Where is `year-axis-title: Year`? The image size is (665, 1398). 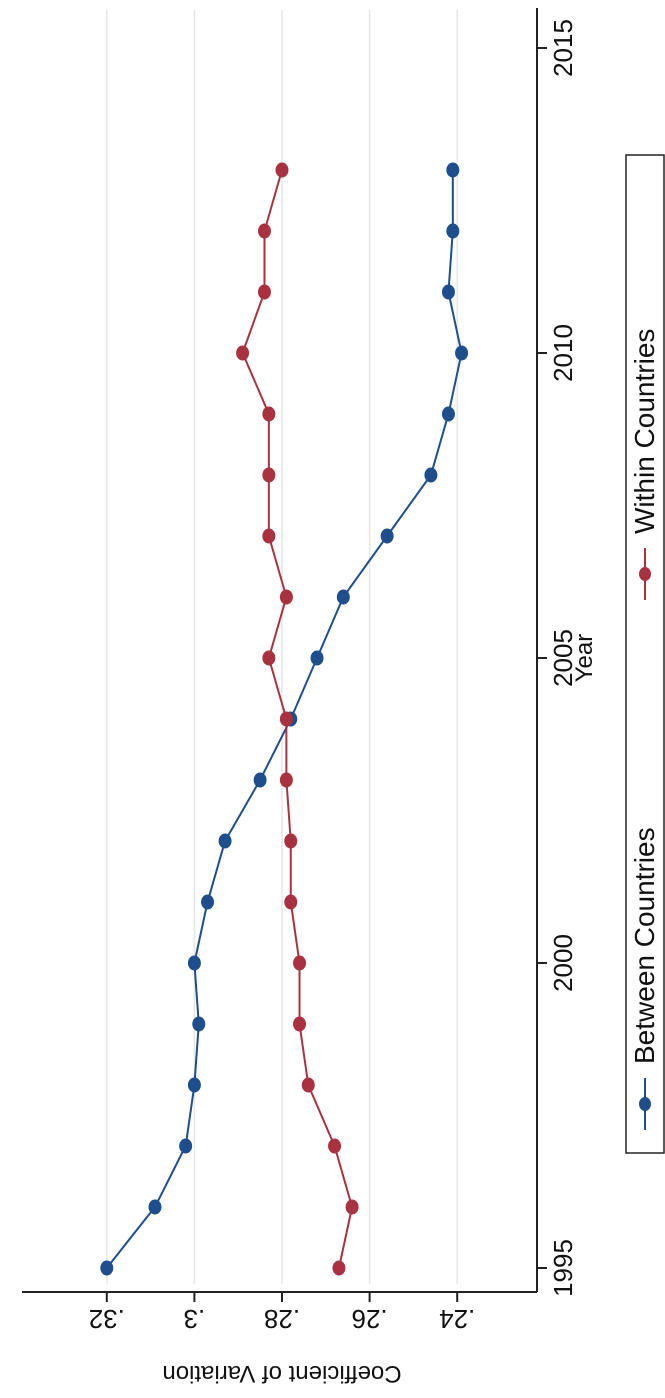 year-axis-title: Year is located at coordinates (584, 658).